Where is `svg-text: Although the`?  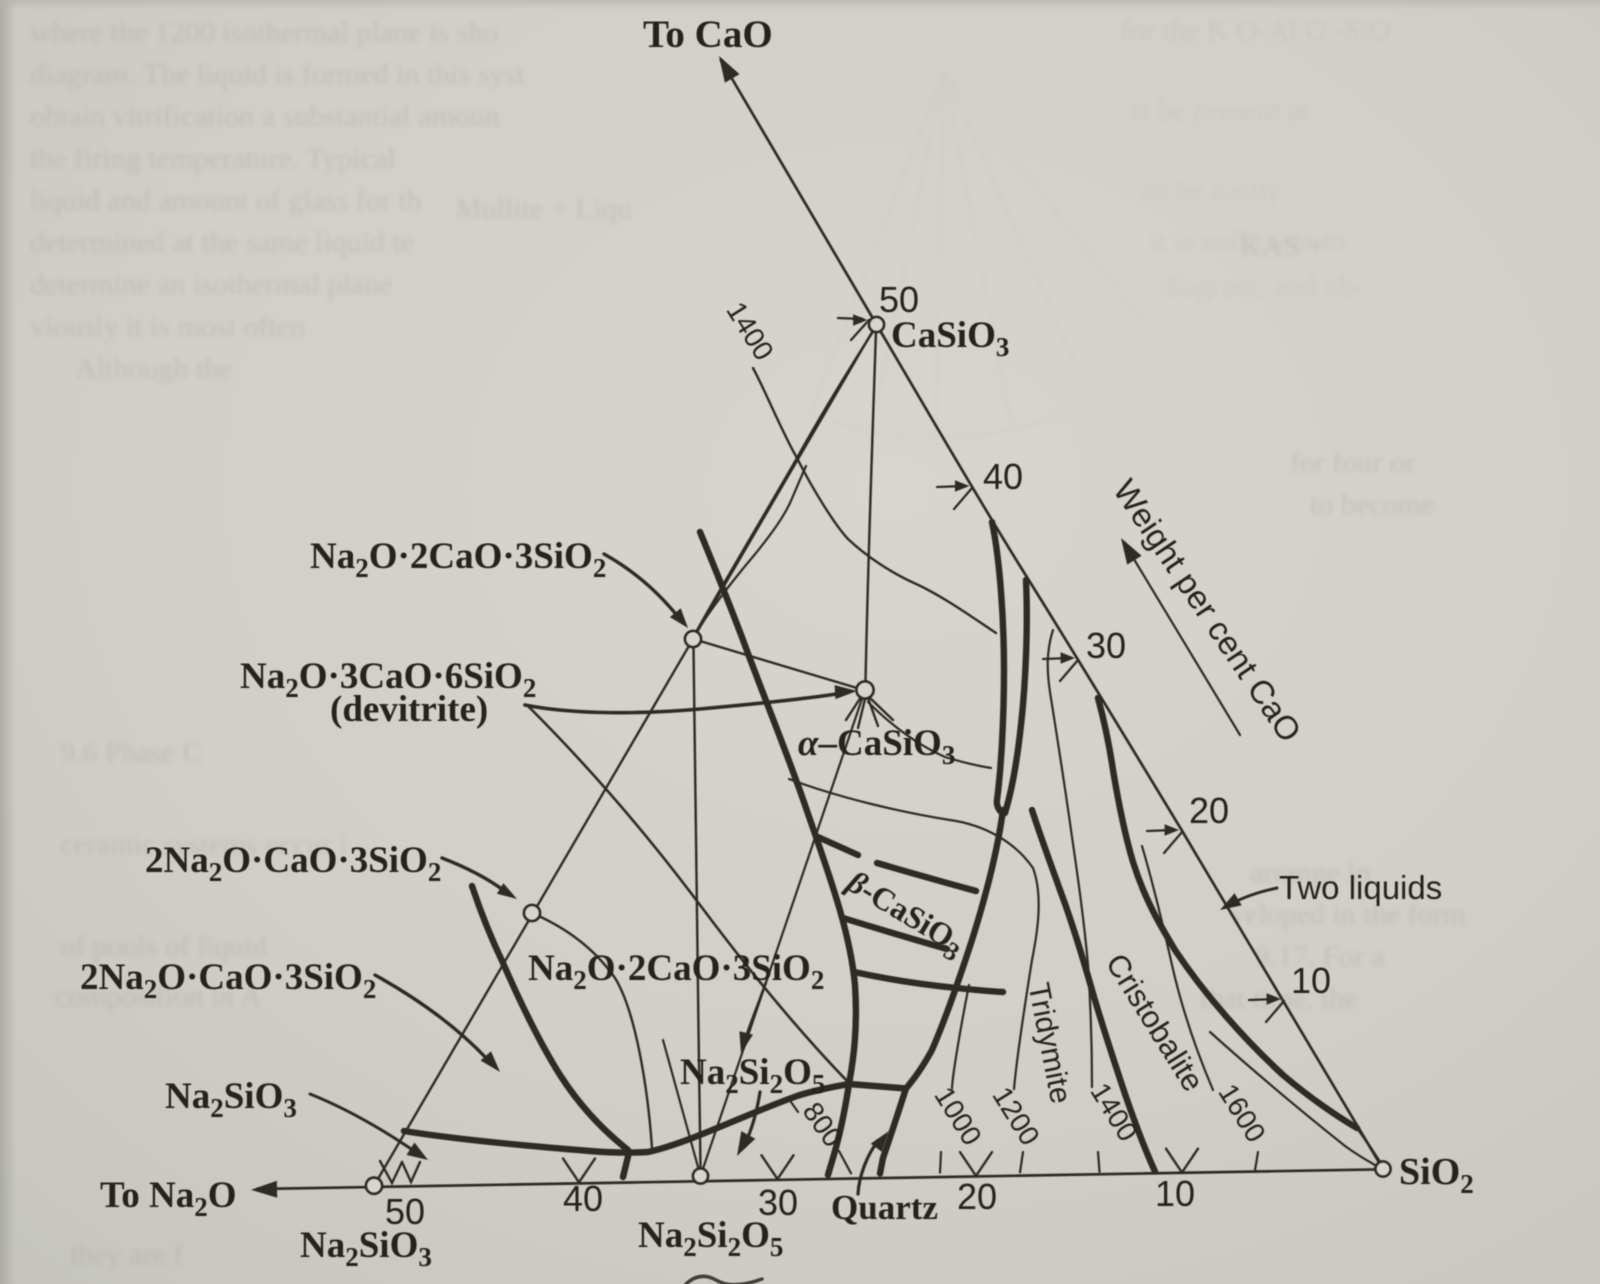
svg-text: Although the is located at coordinates (154, 368).